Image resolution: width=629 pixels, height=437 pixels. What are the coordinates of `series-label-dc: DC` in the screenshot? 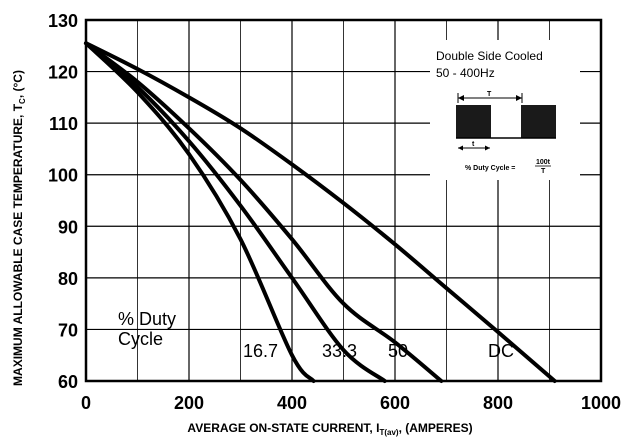 It's located at (501, 351).